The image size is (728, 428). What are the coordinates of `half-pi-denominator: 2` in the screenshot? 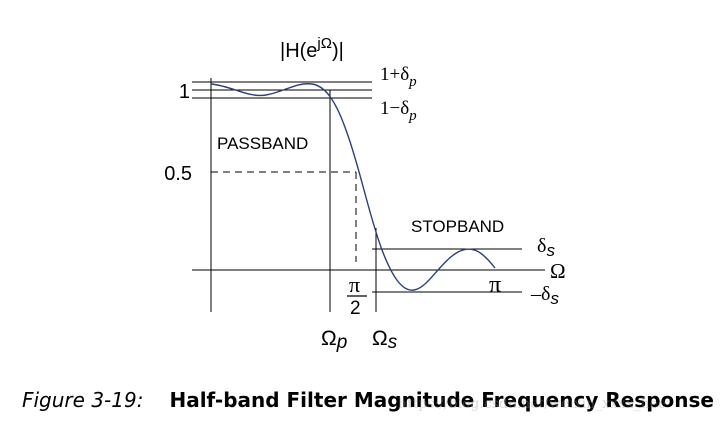 It's located at (355, 308).